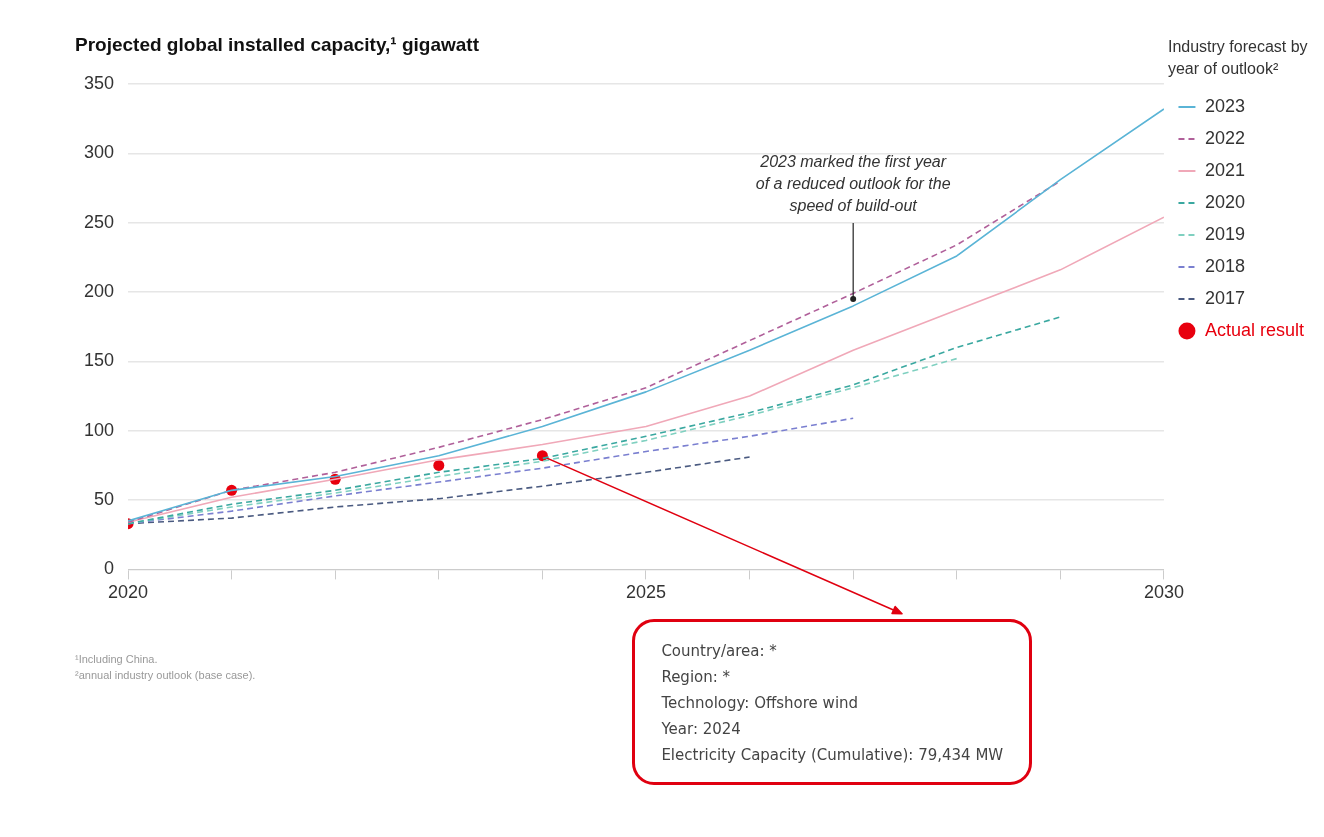 The image size is (1324, 837). I want to click on y-tick-label: 250, so click(99, 221).